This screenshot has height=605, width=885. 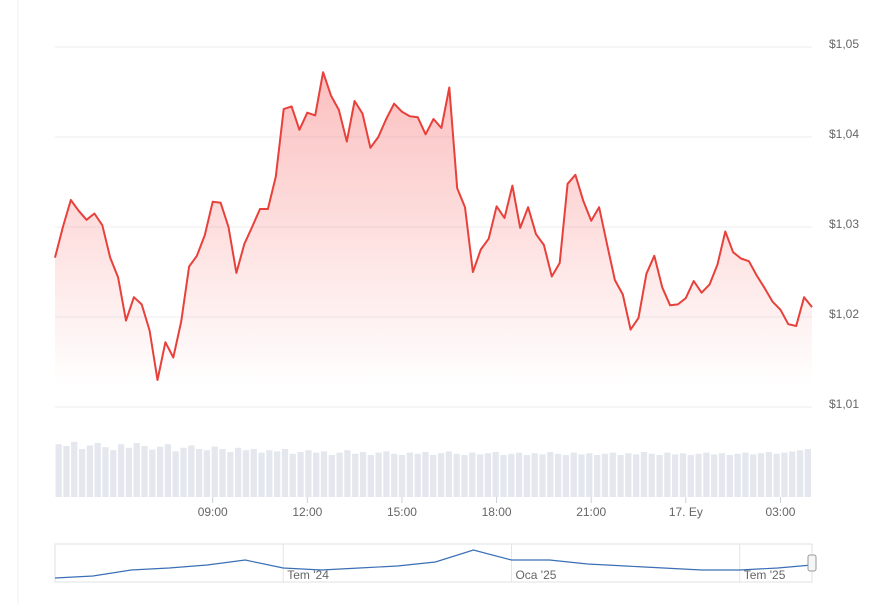 What do you see at coordinates (307, 512) in the screenshot?
I see `x-tick-label: 12:00` at bounding box center [307, 512].